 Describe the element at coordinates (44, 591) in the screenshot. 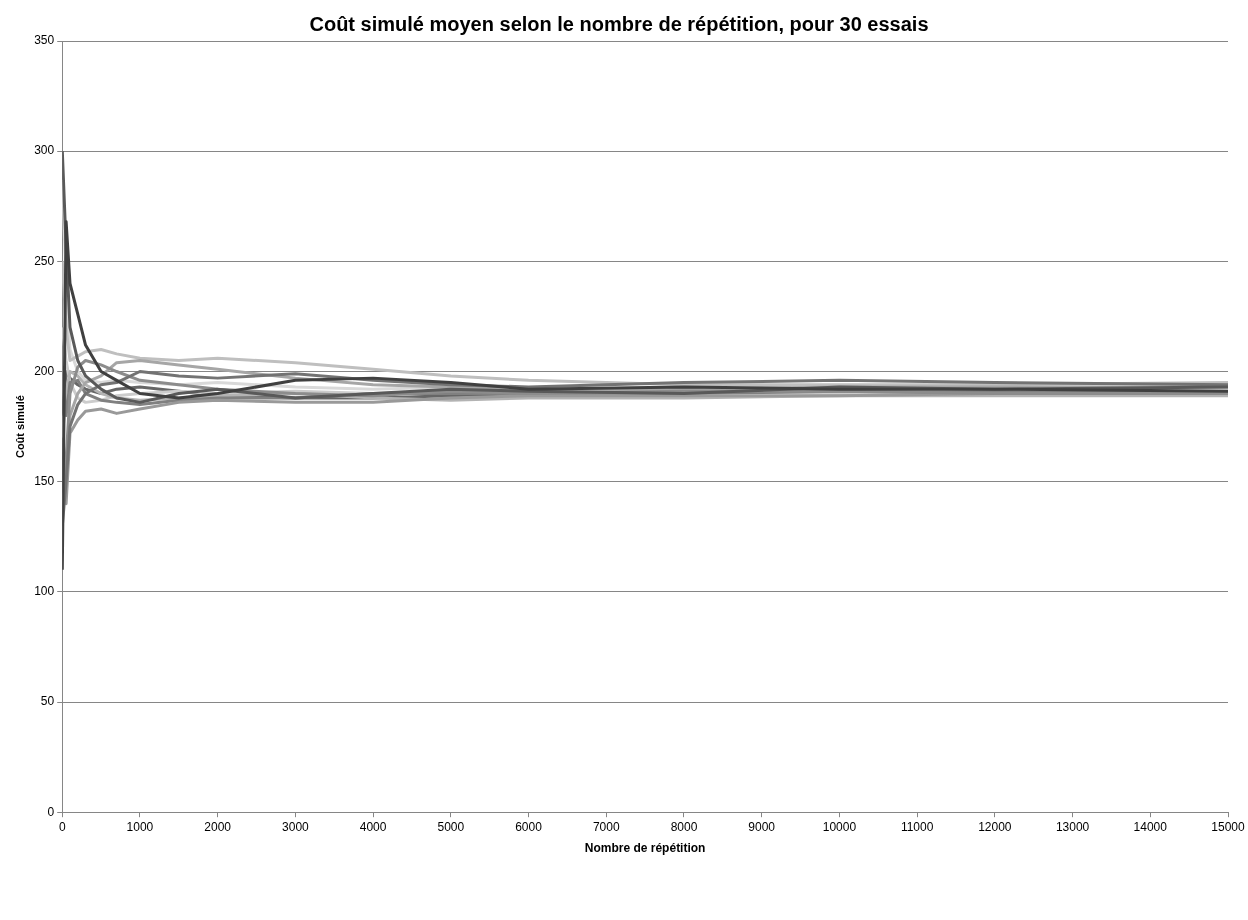

I see `y-tick-label: 100` at that location.